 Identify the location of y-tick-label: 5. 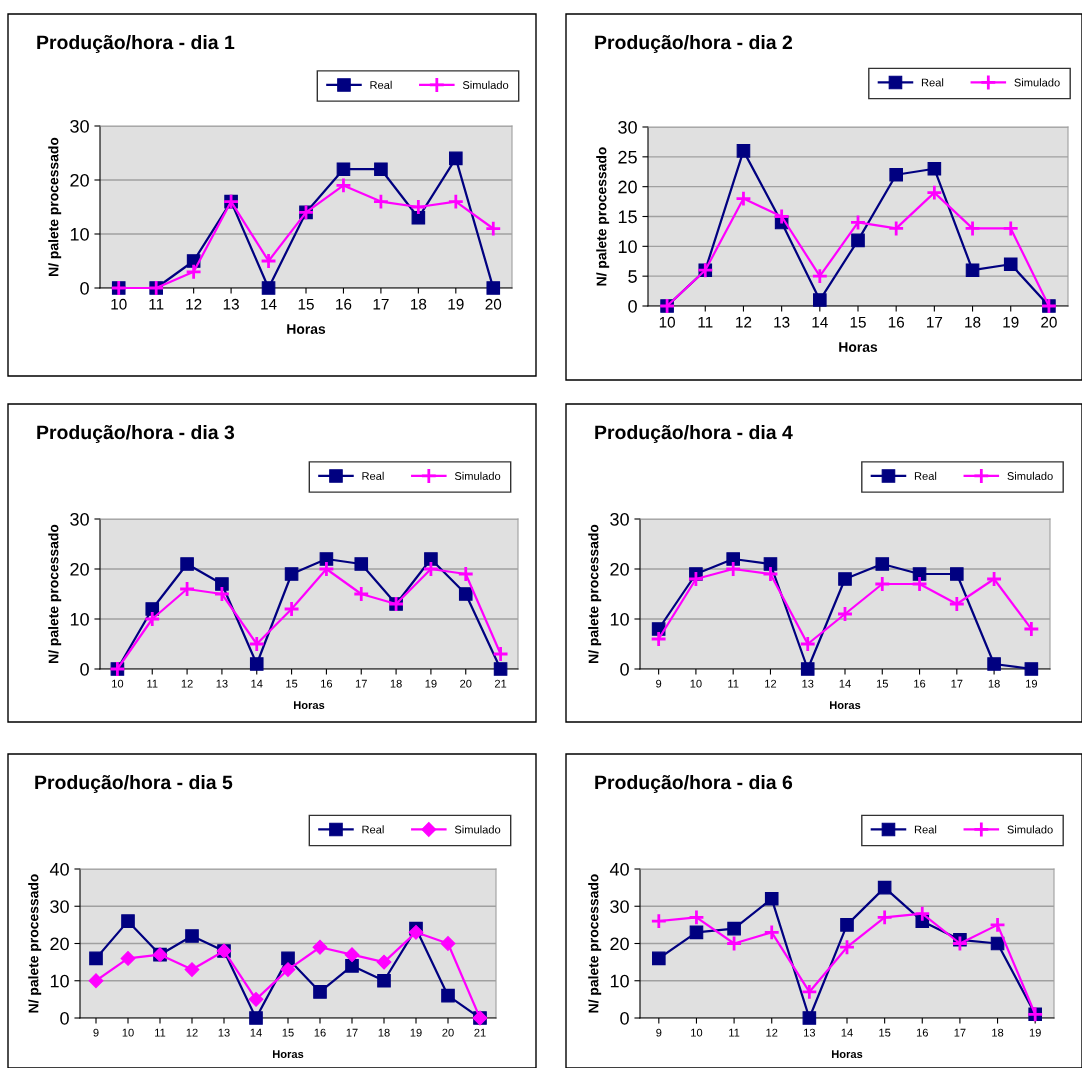
(632, 276).